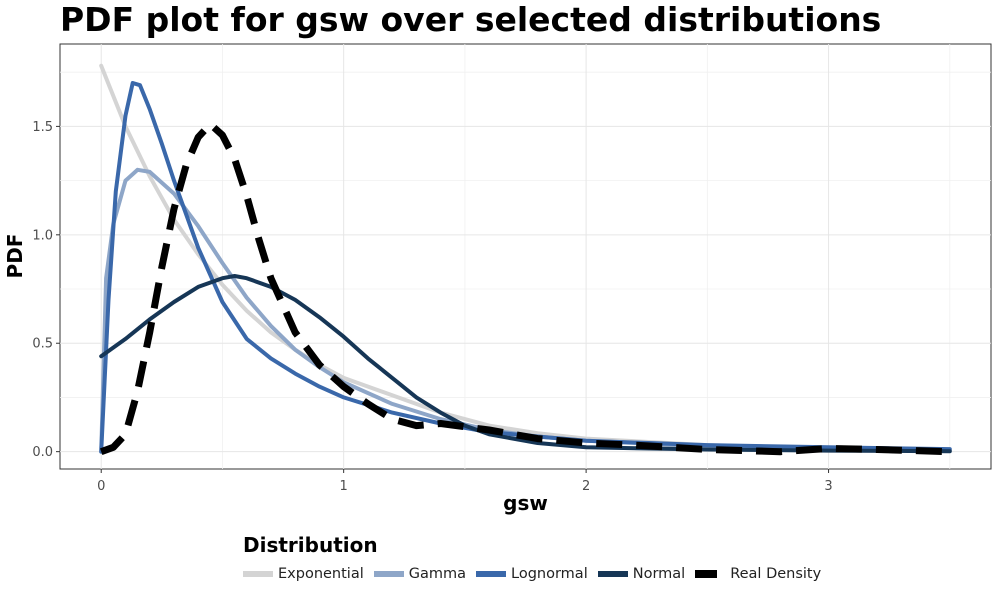  I want to click on legend-title: Distribution, so click(310, 545).